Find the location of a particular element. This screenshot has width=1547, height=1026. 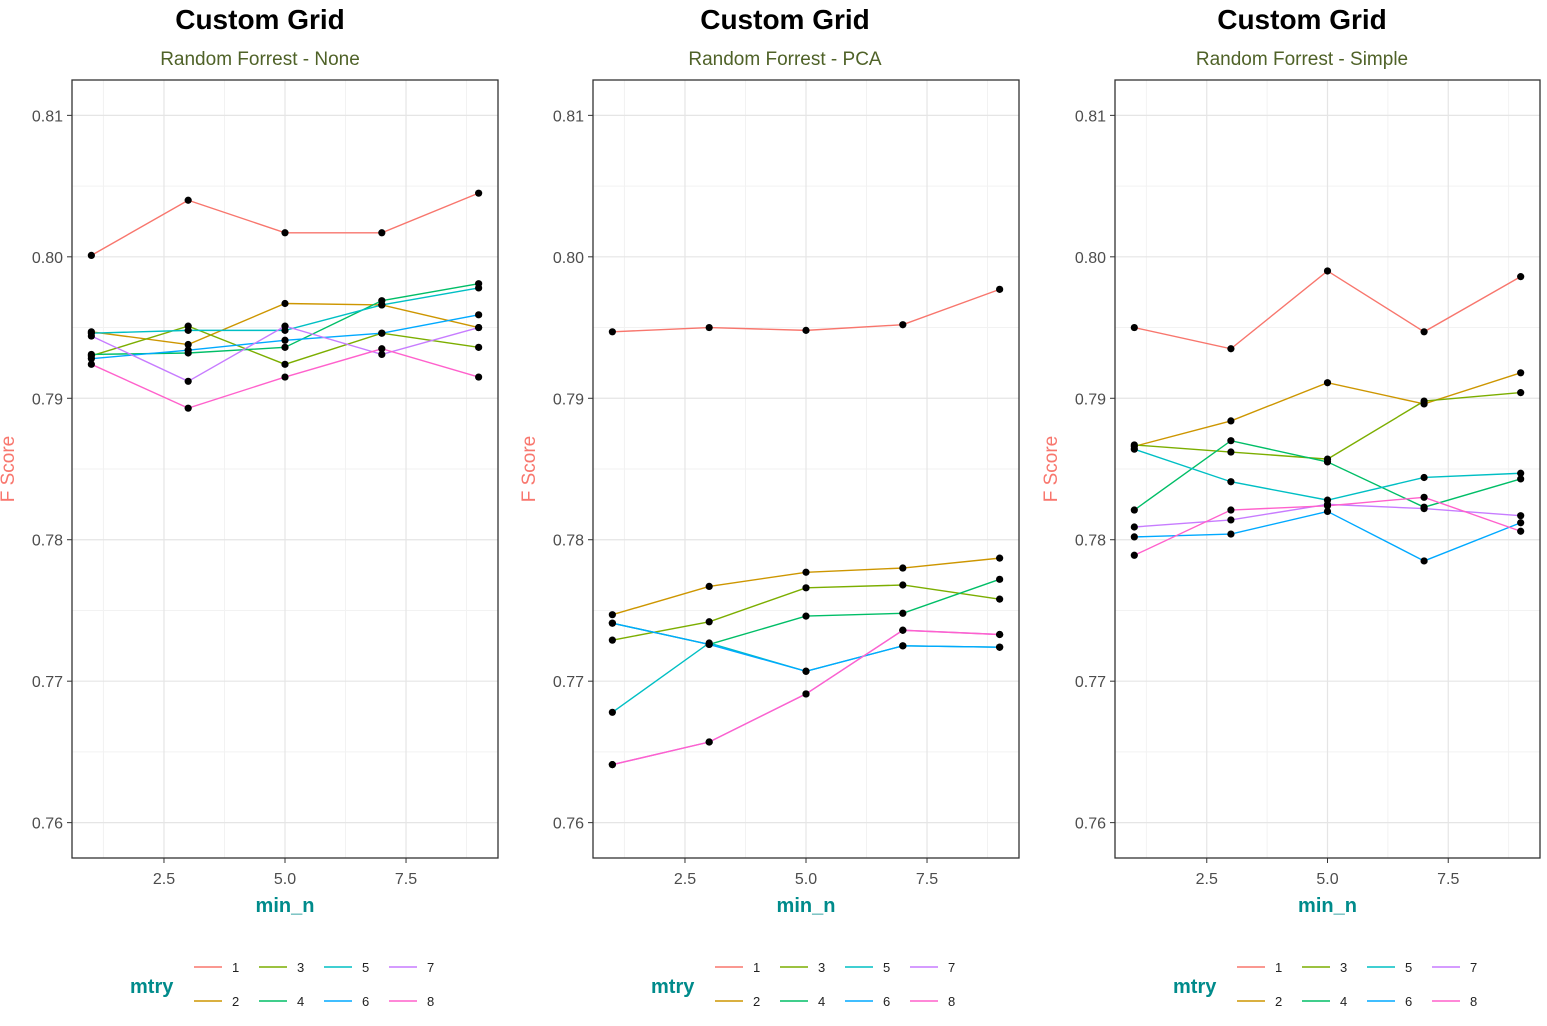

legend-label-mtry-6: 6 is located at coordinates (1408, 1001).